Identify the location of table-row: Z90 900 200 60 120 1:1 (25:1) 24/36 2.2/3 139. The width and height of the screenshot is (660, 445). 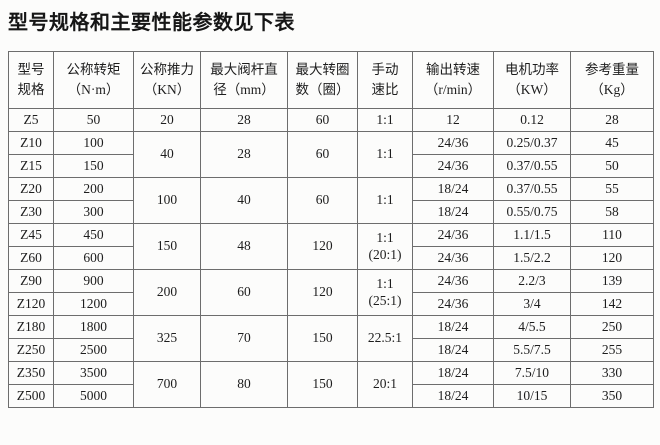
(331, 292).